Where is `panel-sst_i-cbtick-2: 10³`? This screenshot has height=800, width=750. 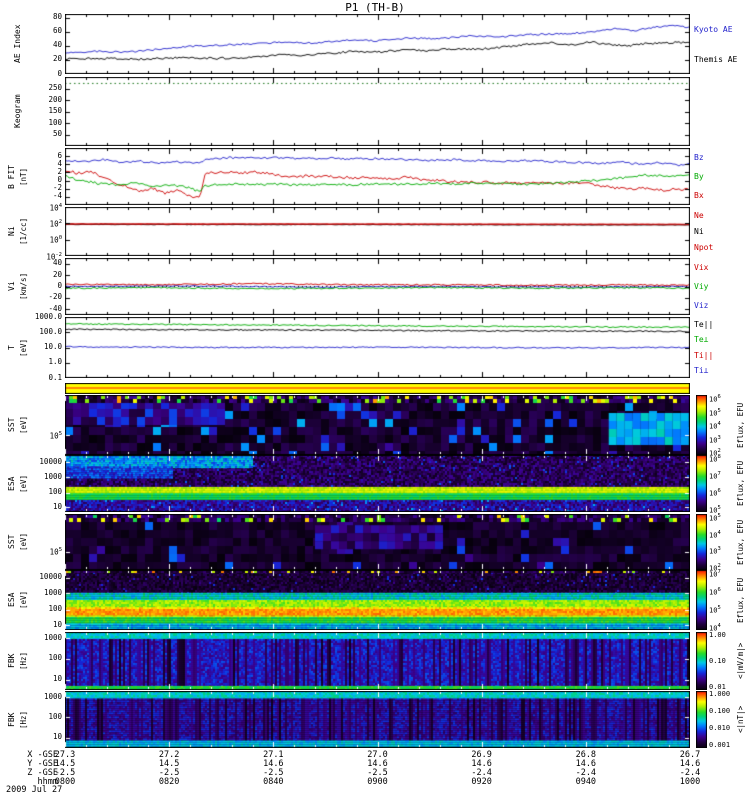 panel-sst_i-cbtick-2: 10³ is located at coordinates (715, 551).